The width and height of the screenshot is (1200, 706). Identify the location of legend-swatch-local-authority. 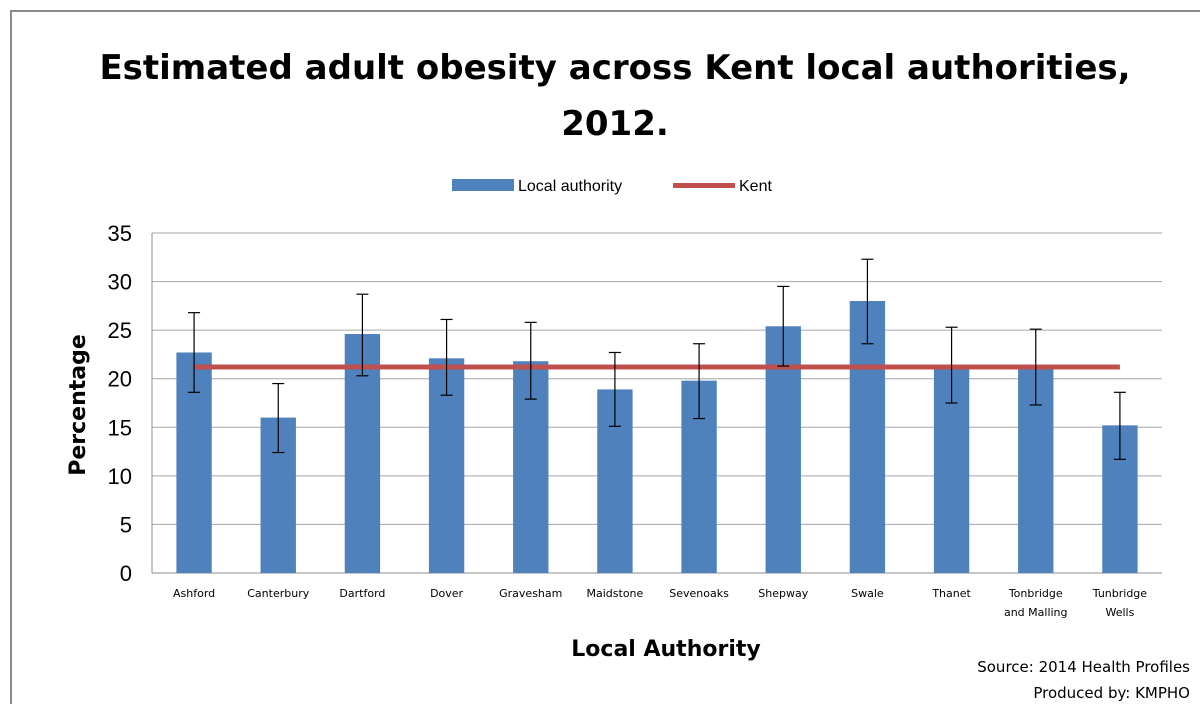
(483, 185).